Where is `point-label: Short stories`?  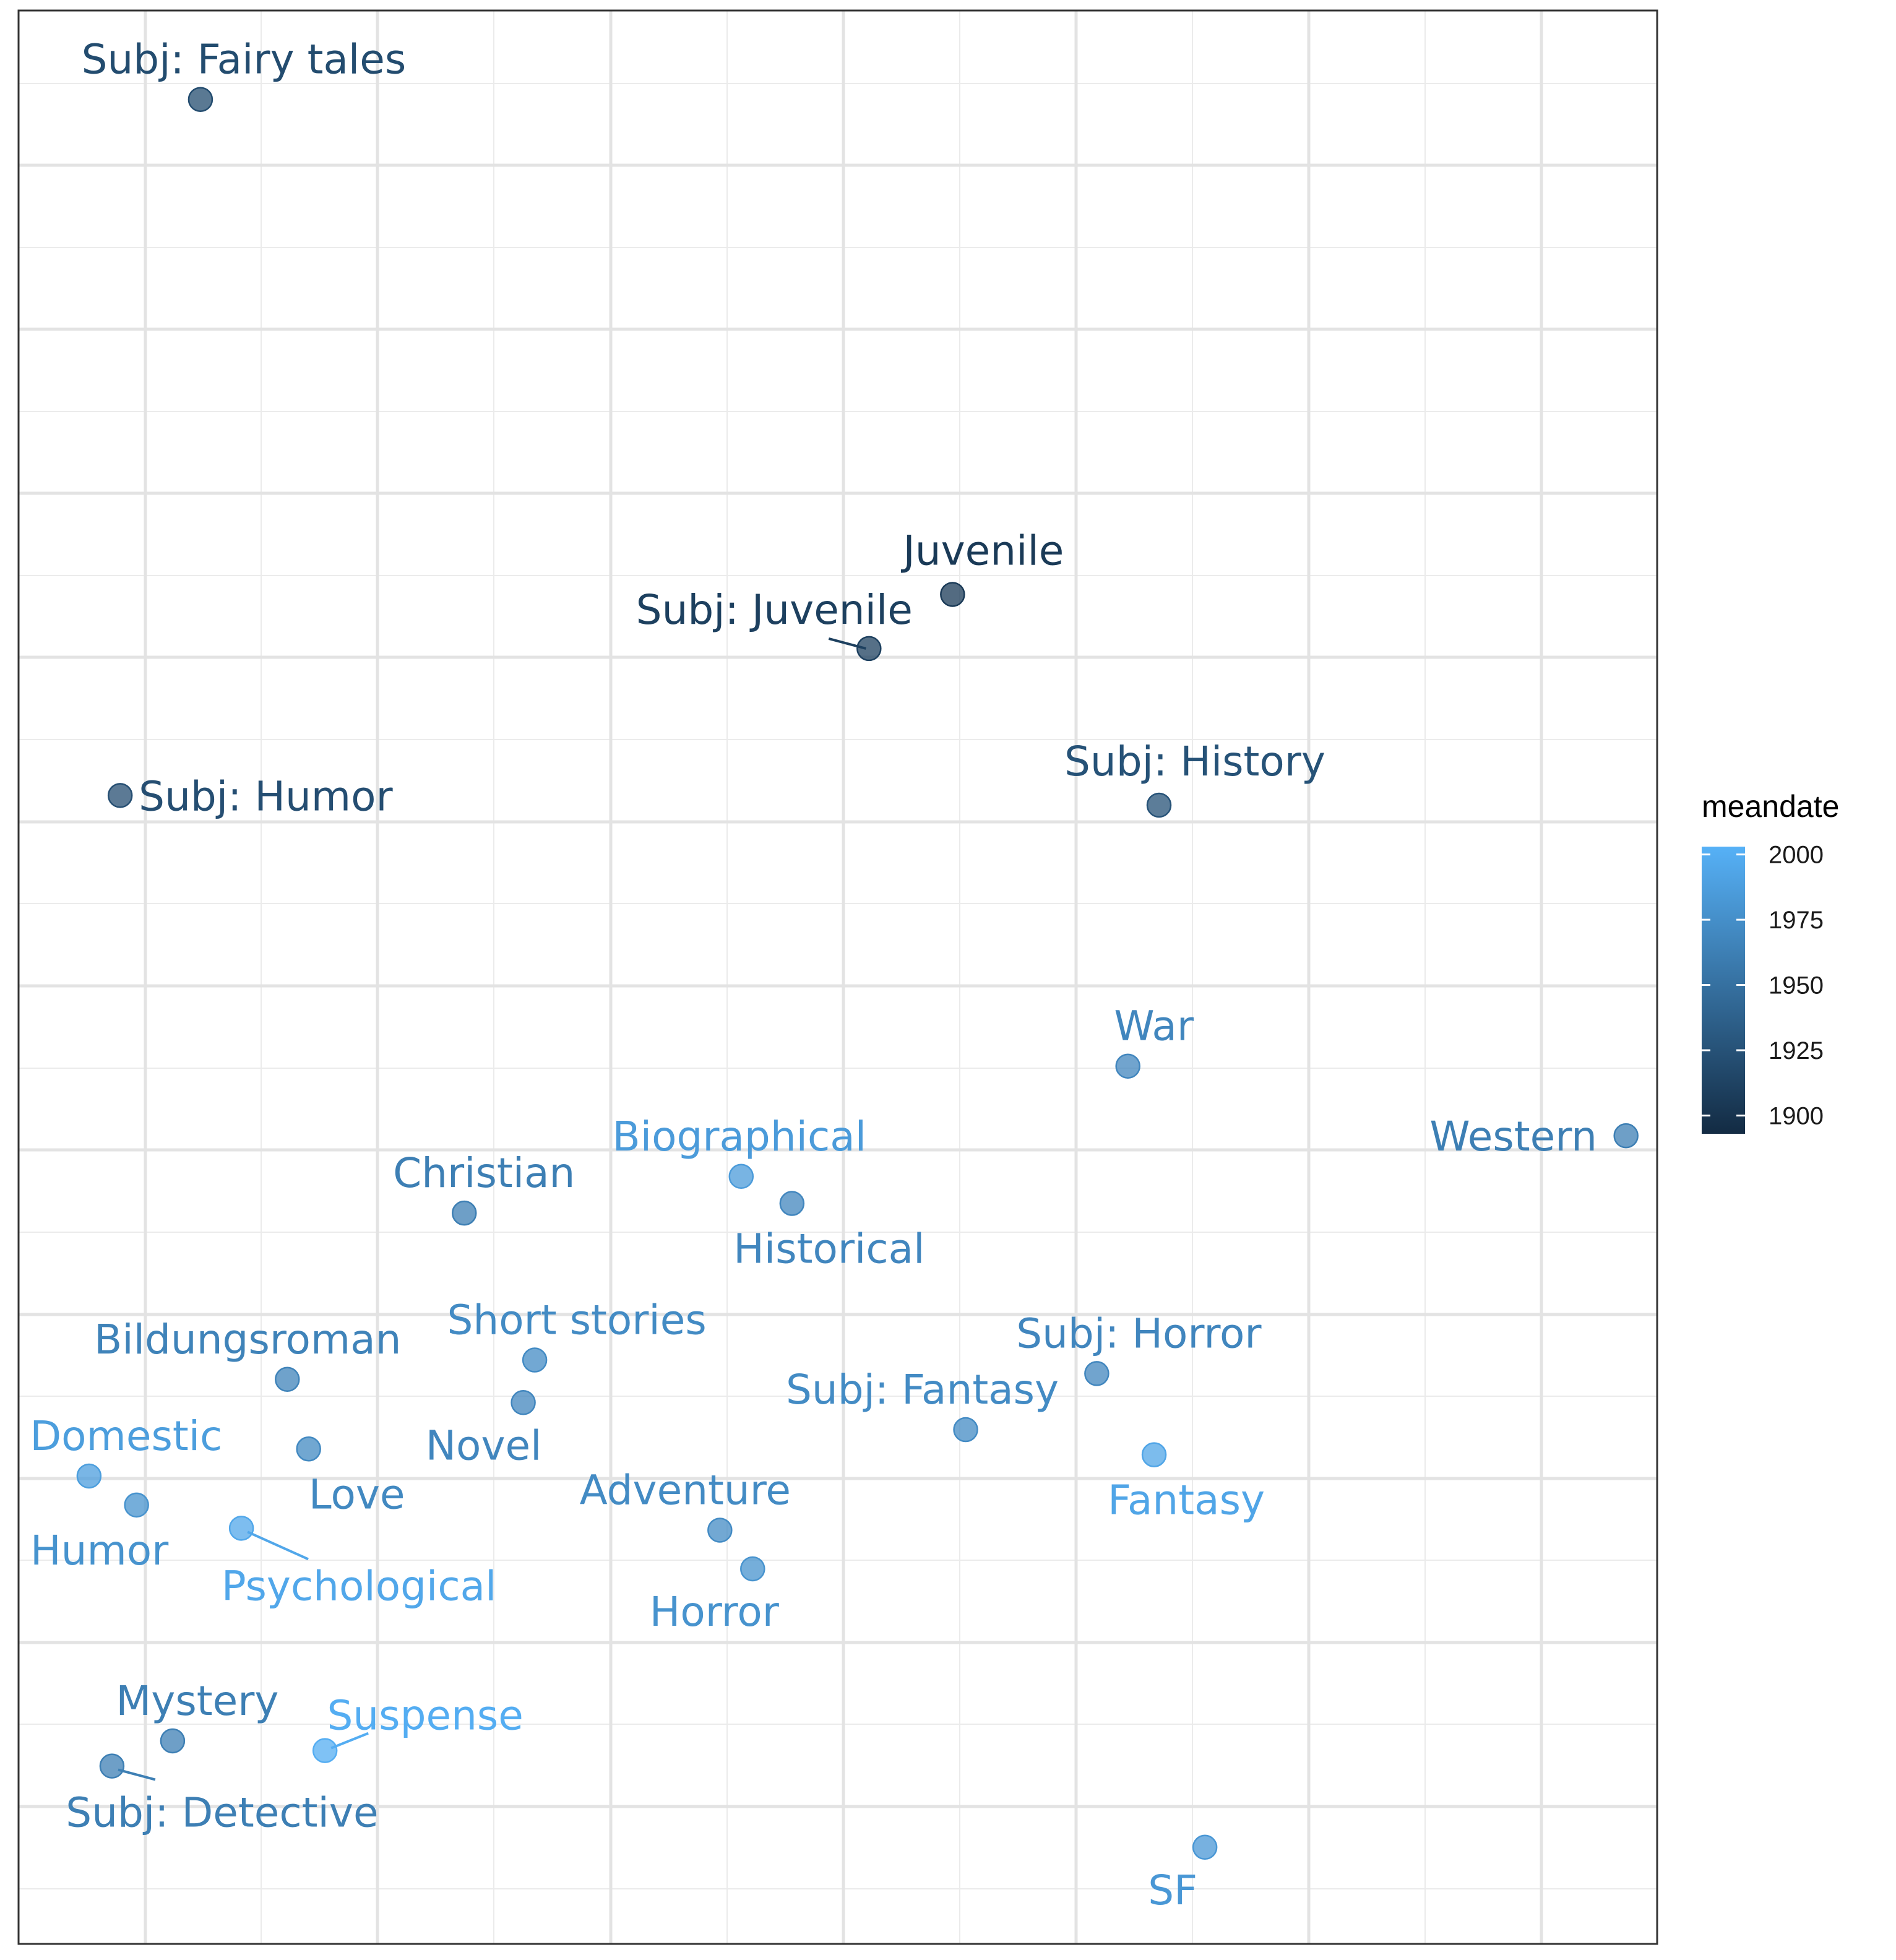
point-label: Short stories is located at coordinates (577, 1320).